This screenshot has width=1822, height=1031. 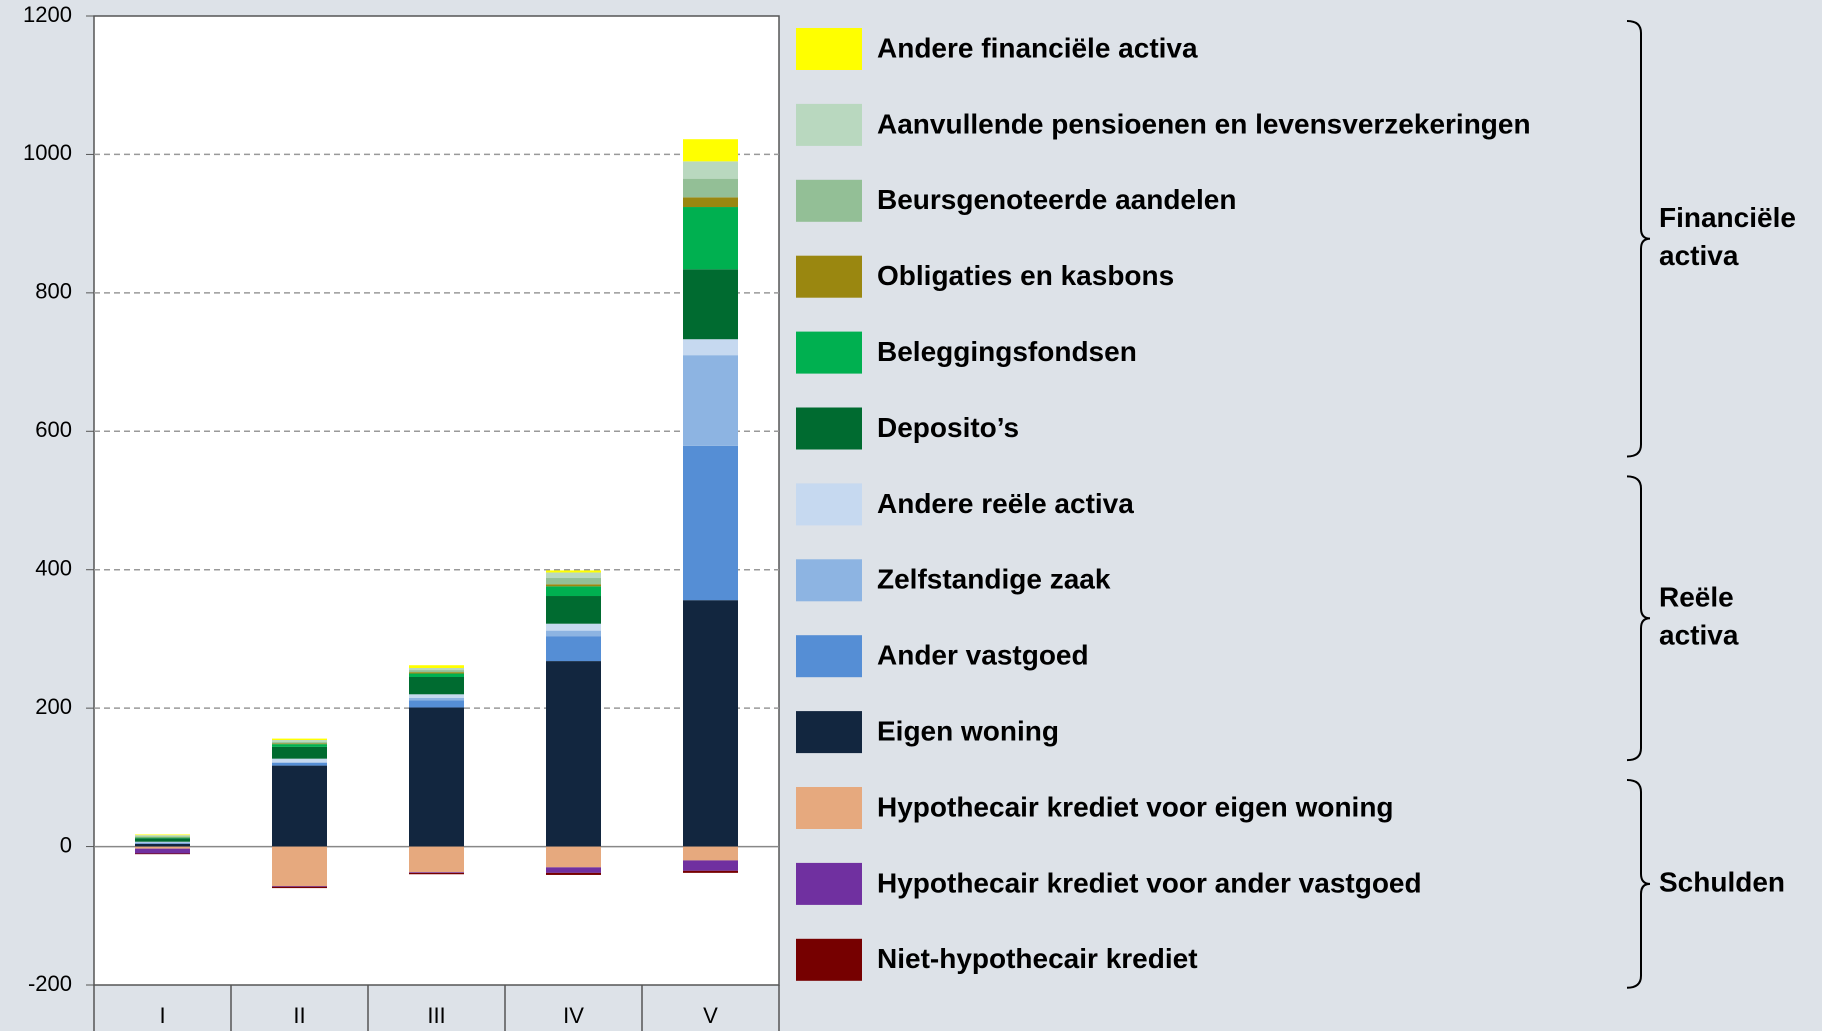 I want to click on legend-label: Andere reële activa, so click(x=1005, y=503).